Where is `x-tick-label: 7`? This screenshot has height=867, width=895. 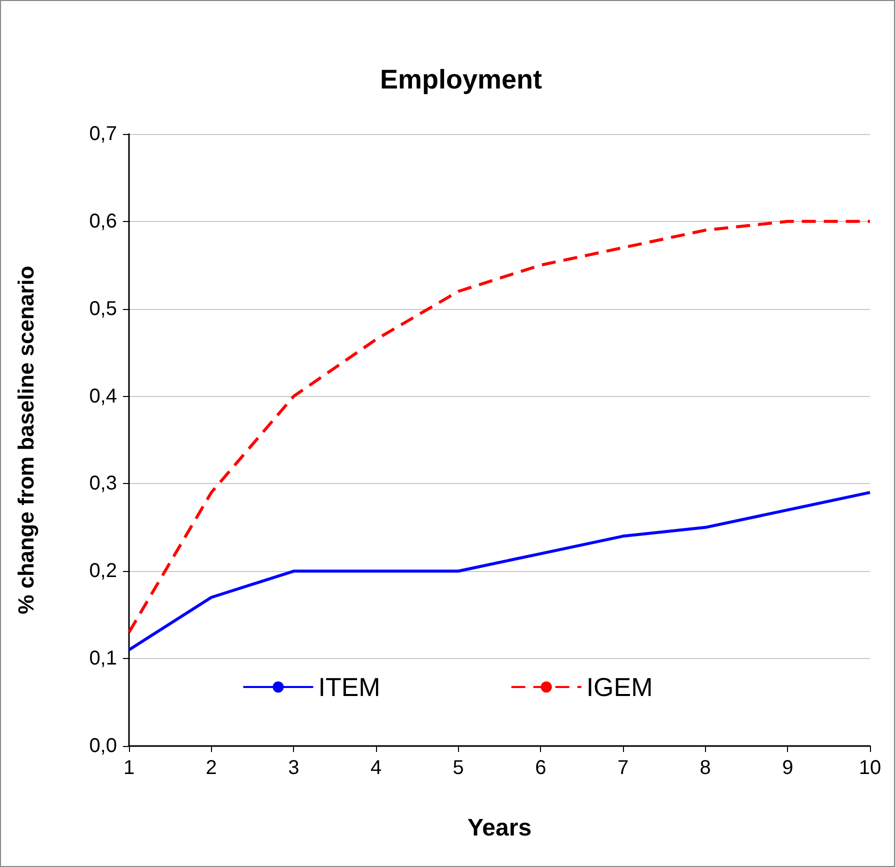 x-tick-label: 7 is located at coordinates (623, 768).